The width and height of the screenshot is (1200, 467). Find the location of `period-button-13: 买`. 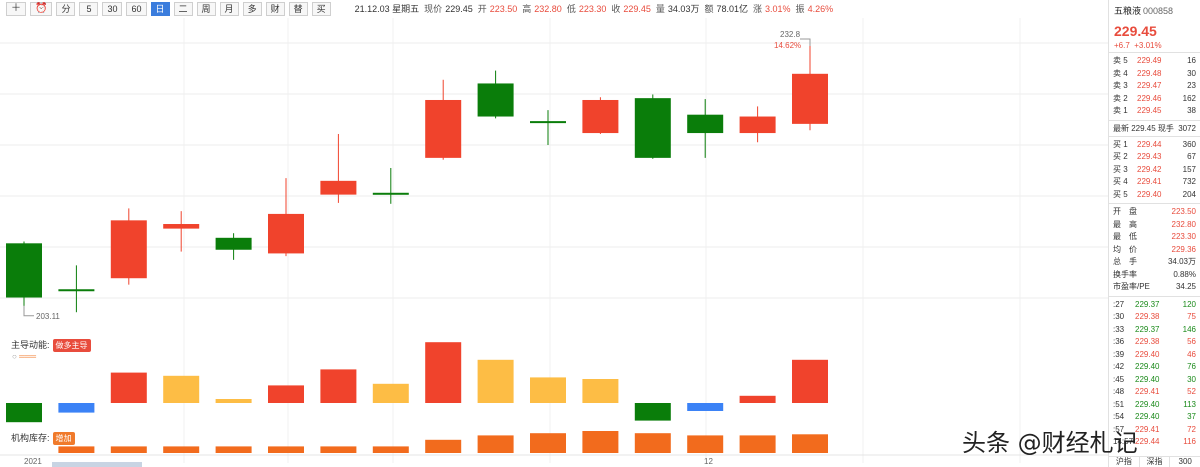

period-button-13: 买 is located at coordinates (321, 8).